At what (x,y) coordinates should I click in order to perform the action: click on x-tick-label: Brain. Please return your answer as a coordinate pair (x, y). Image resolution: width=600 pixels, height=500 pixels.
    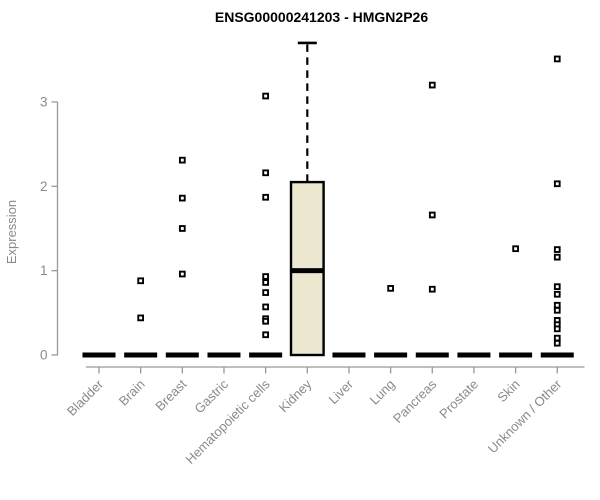
    Looking at the image, I should click on (132, 393).